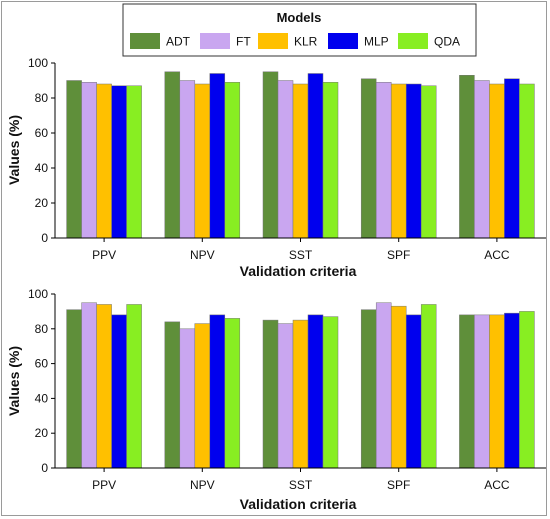  What do you see at coordinates (202, 161) in the screenshot?
I see `chart-top-bar-npv-klr` at bounding box center [202, 161].